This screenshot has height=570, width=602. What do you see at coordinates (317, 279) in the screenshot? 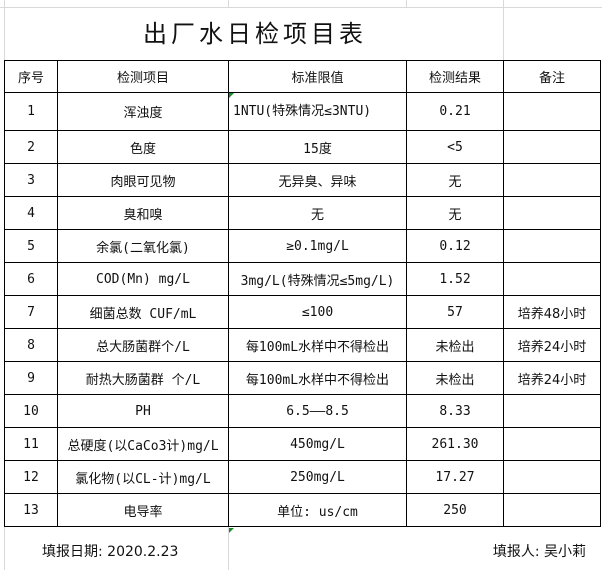
I see `cell-standard-limit: 3mg/L(特殊情况≤5mg/L)` at bounding box center [317, 279].